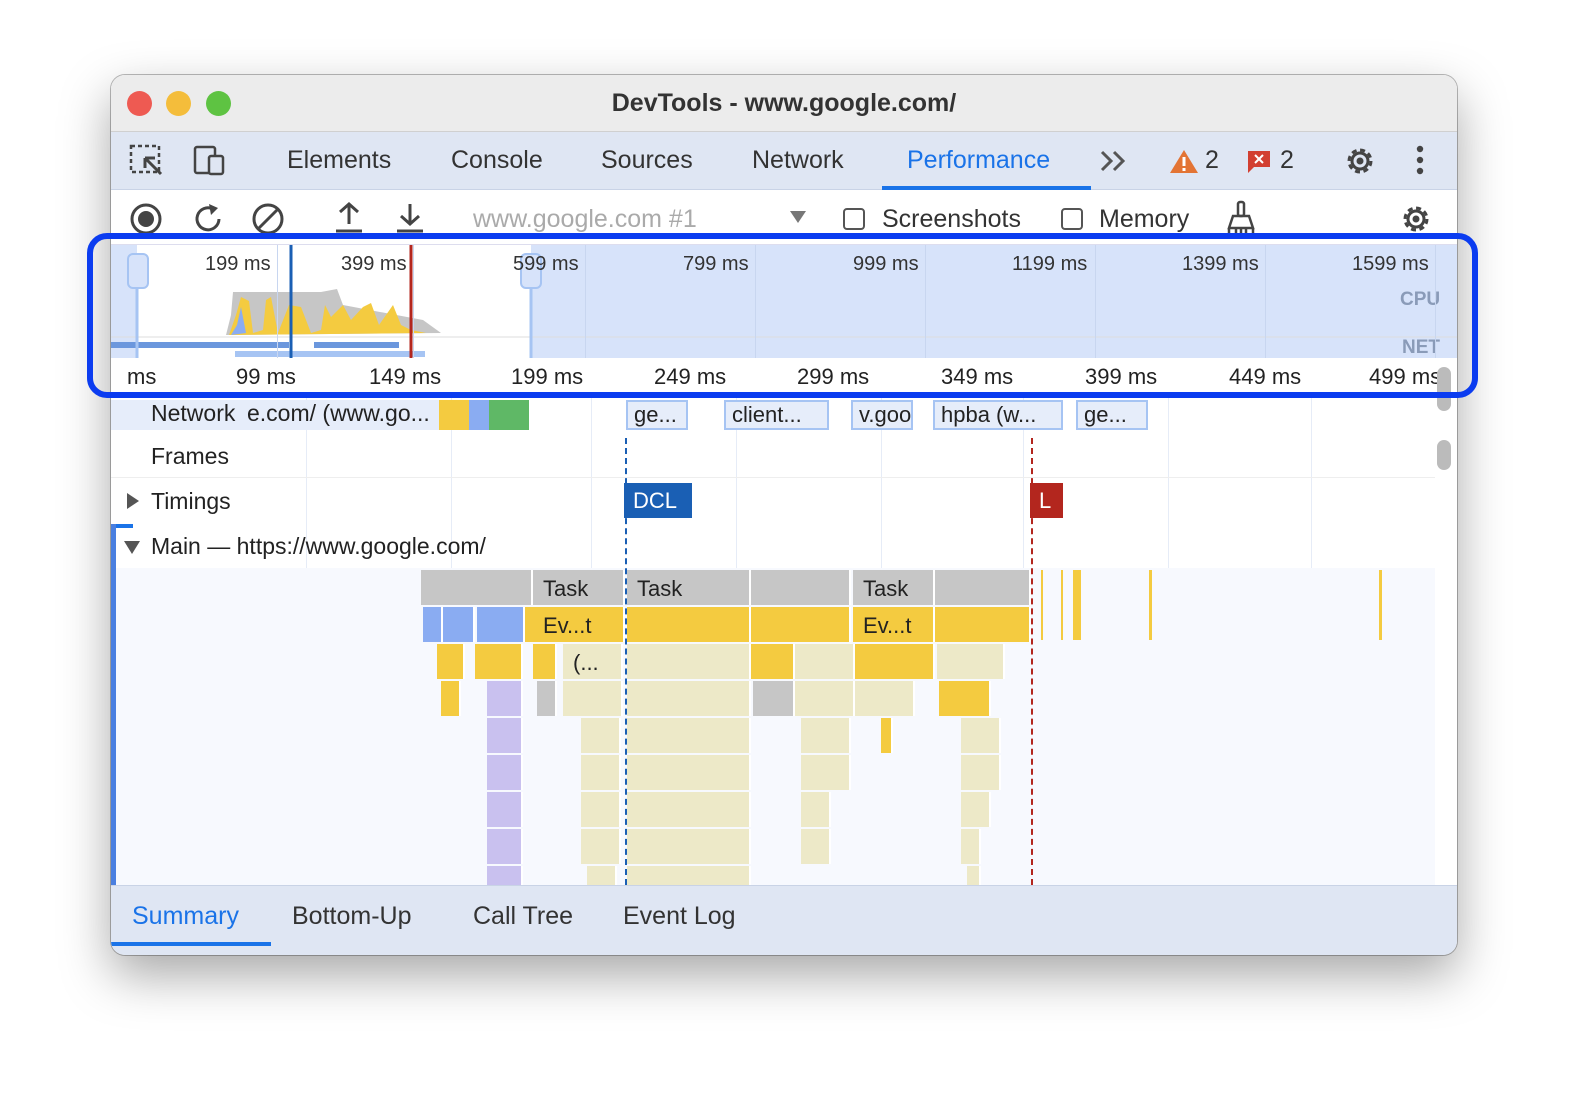 The width and height of the screenshot is (1580, 1110). I want to click on main-track-header: Main — https://www.google.com/, so click(773, 546).